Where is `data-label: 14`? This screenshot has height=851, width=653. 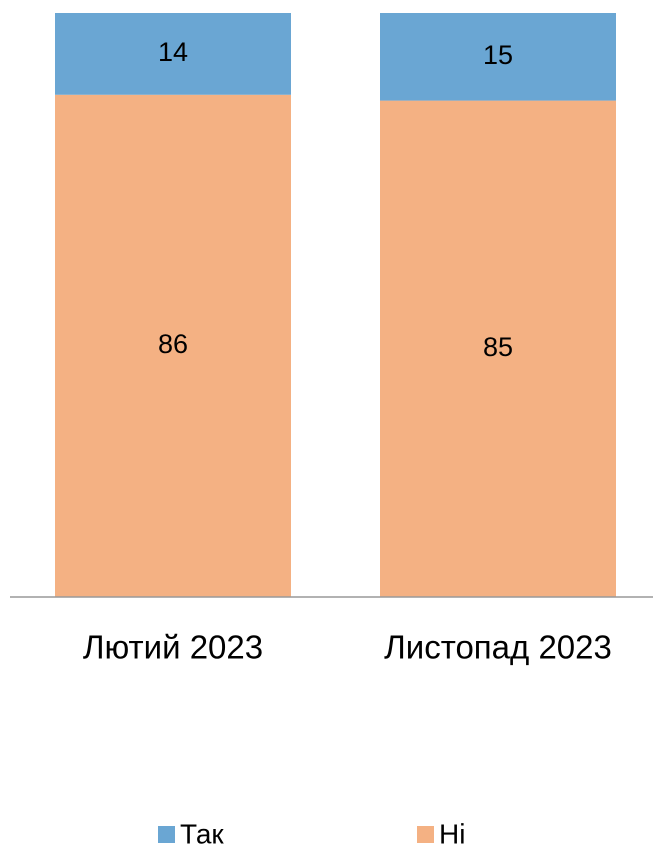 data-label: 14 is located at coordinates (173, 52).